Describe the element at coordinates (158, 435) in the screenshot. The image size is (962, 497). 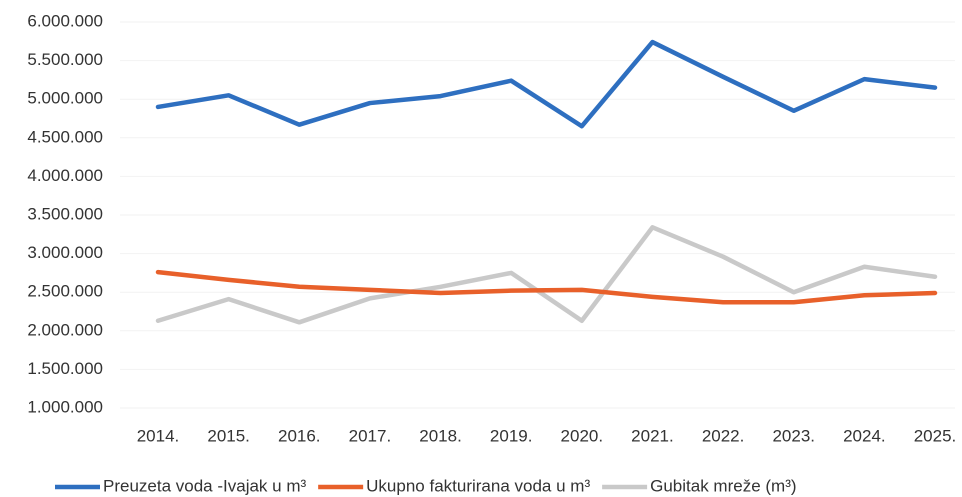
I see `x-tick-label: 2014.` at that location.